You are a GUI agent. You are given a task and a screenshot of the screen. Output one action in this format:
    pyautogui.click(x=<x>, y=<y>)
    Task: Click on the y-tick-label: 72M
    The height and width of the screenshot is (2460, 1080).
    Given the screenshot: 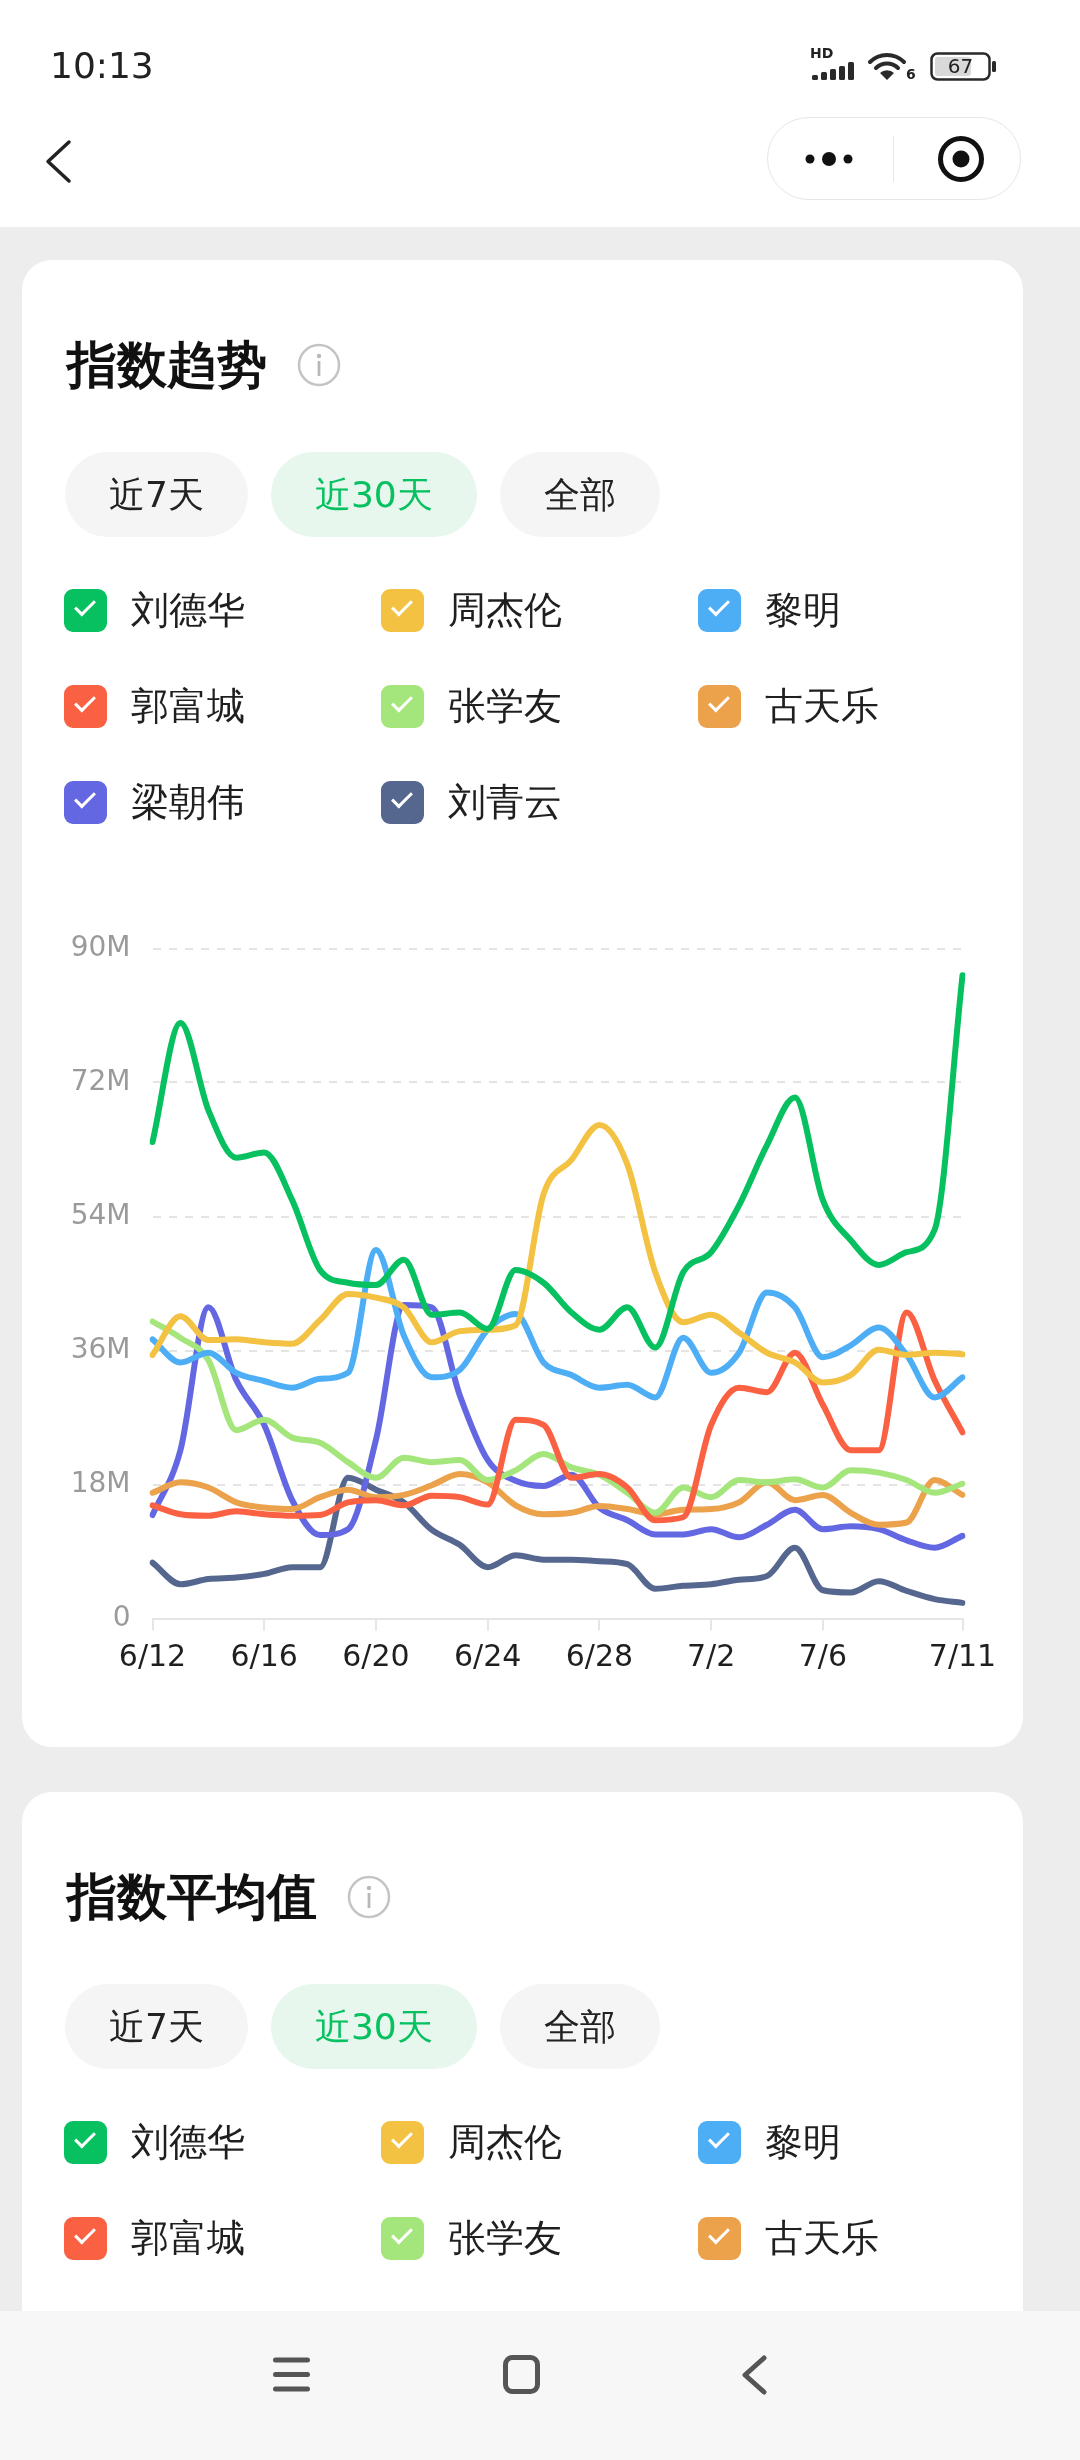 What is the action you would take?
    pyautogui.click(x=100, y=1080)
    